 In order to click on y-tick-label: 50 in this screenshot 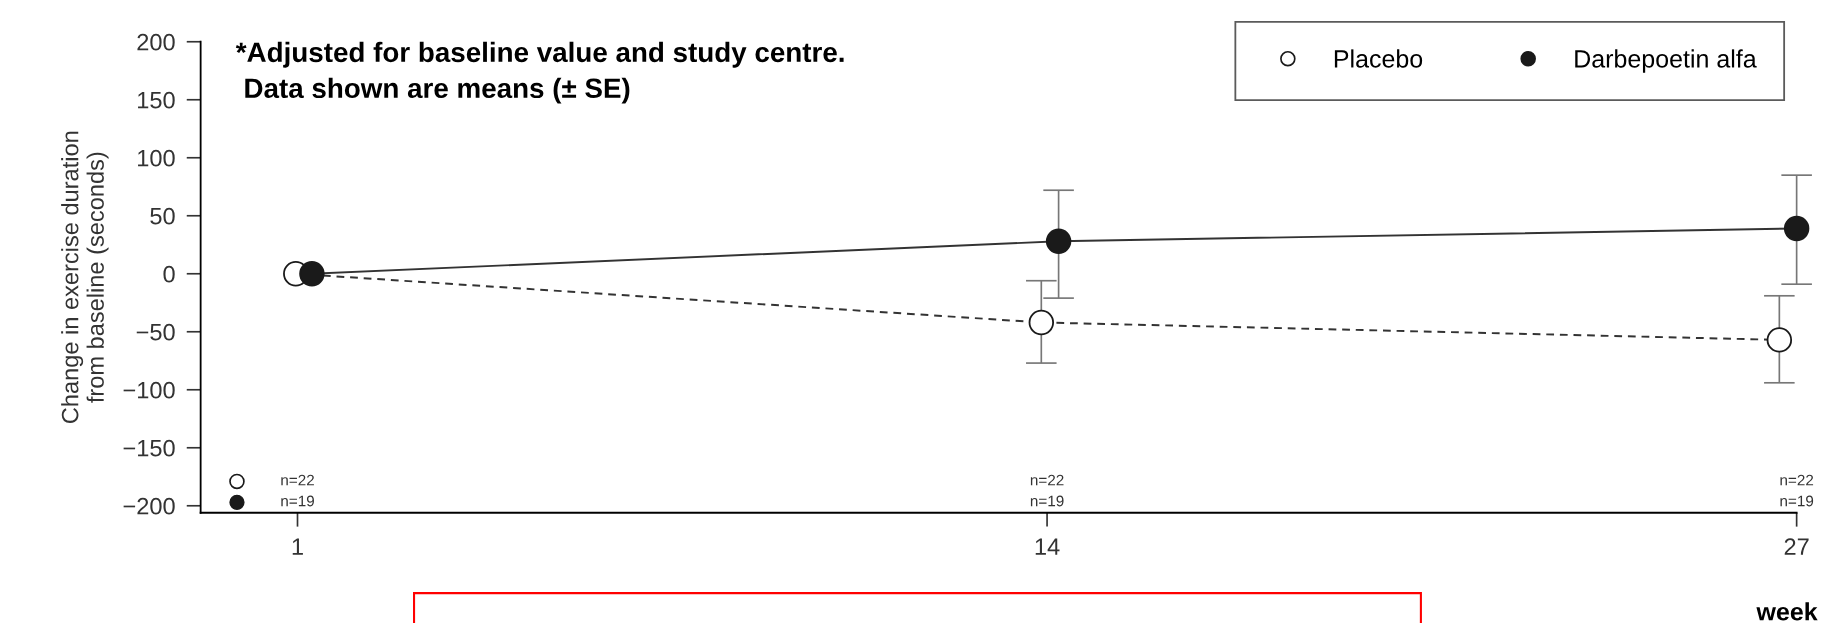, I will do `click(162, 216)`.